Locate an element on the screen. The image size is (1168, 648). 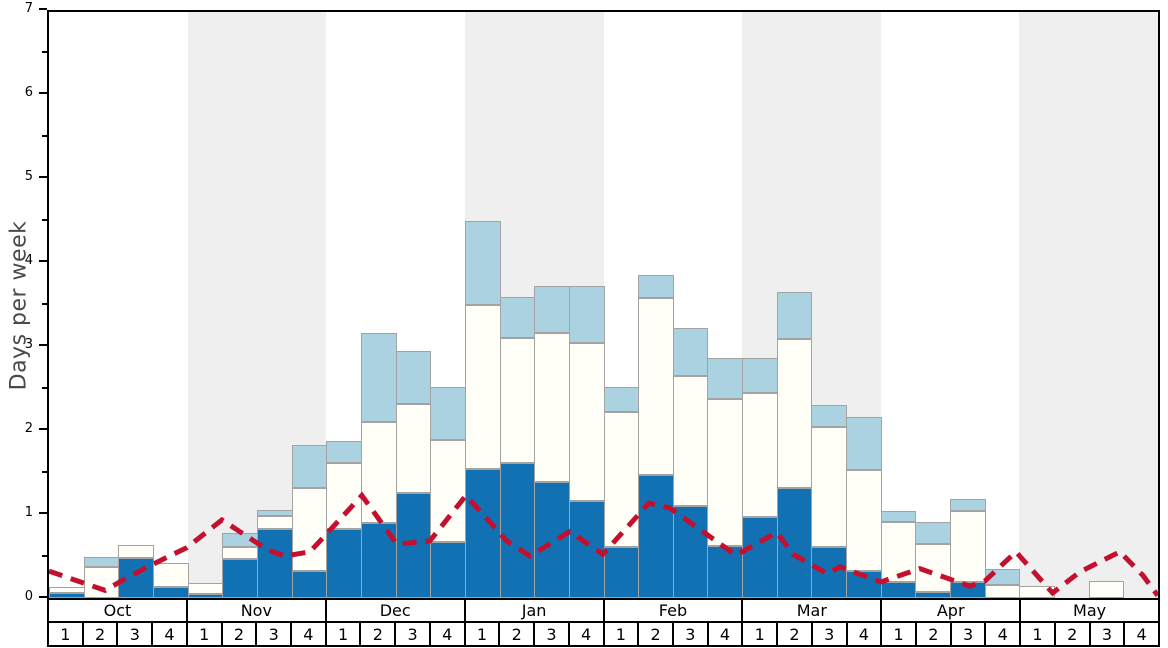
bar-mar-3-light-blue-segment is located at coordinates (829, 415).